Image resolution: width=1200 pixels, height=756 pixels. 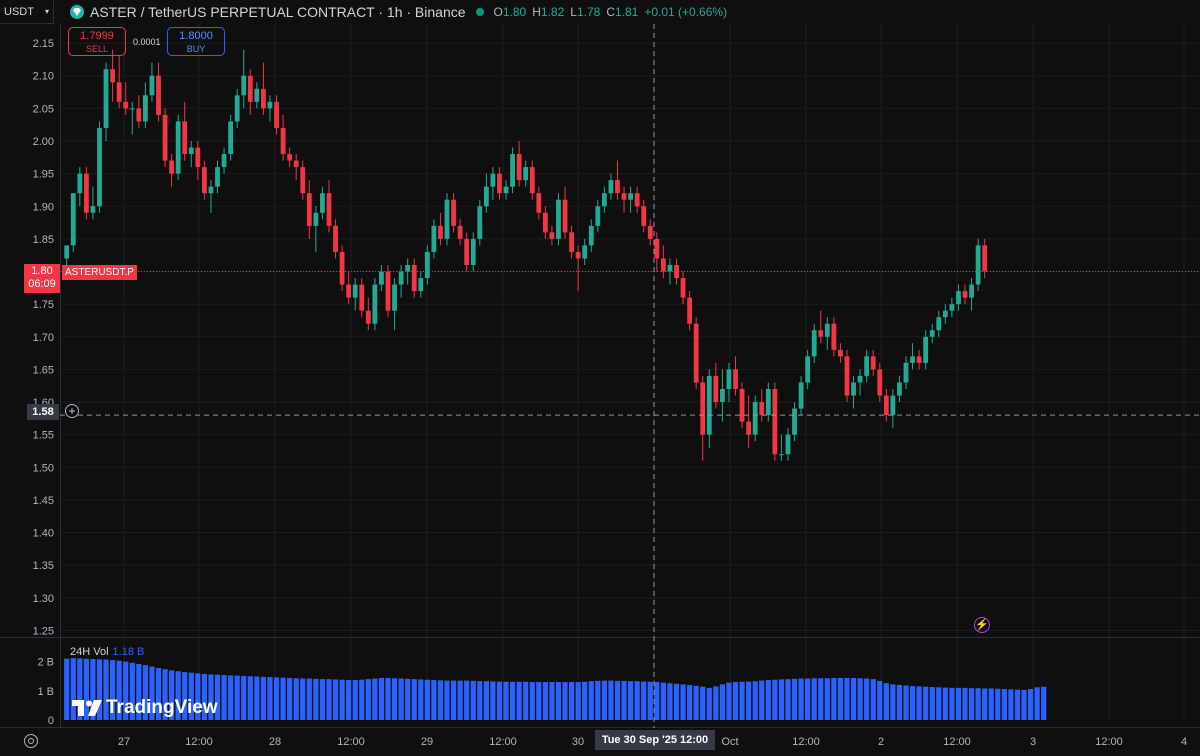 What do you see at coordinates (957, 742) in the screenshot?
I see `x-tick-label: 12:00` at bounding box center [957, 742].